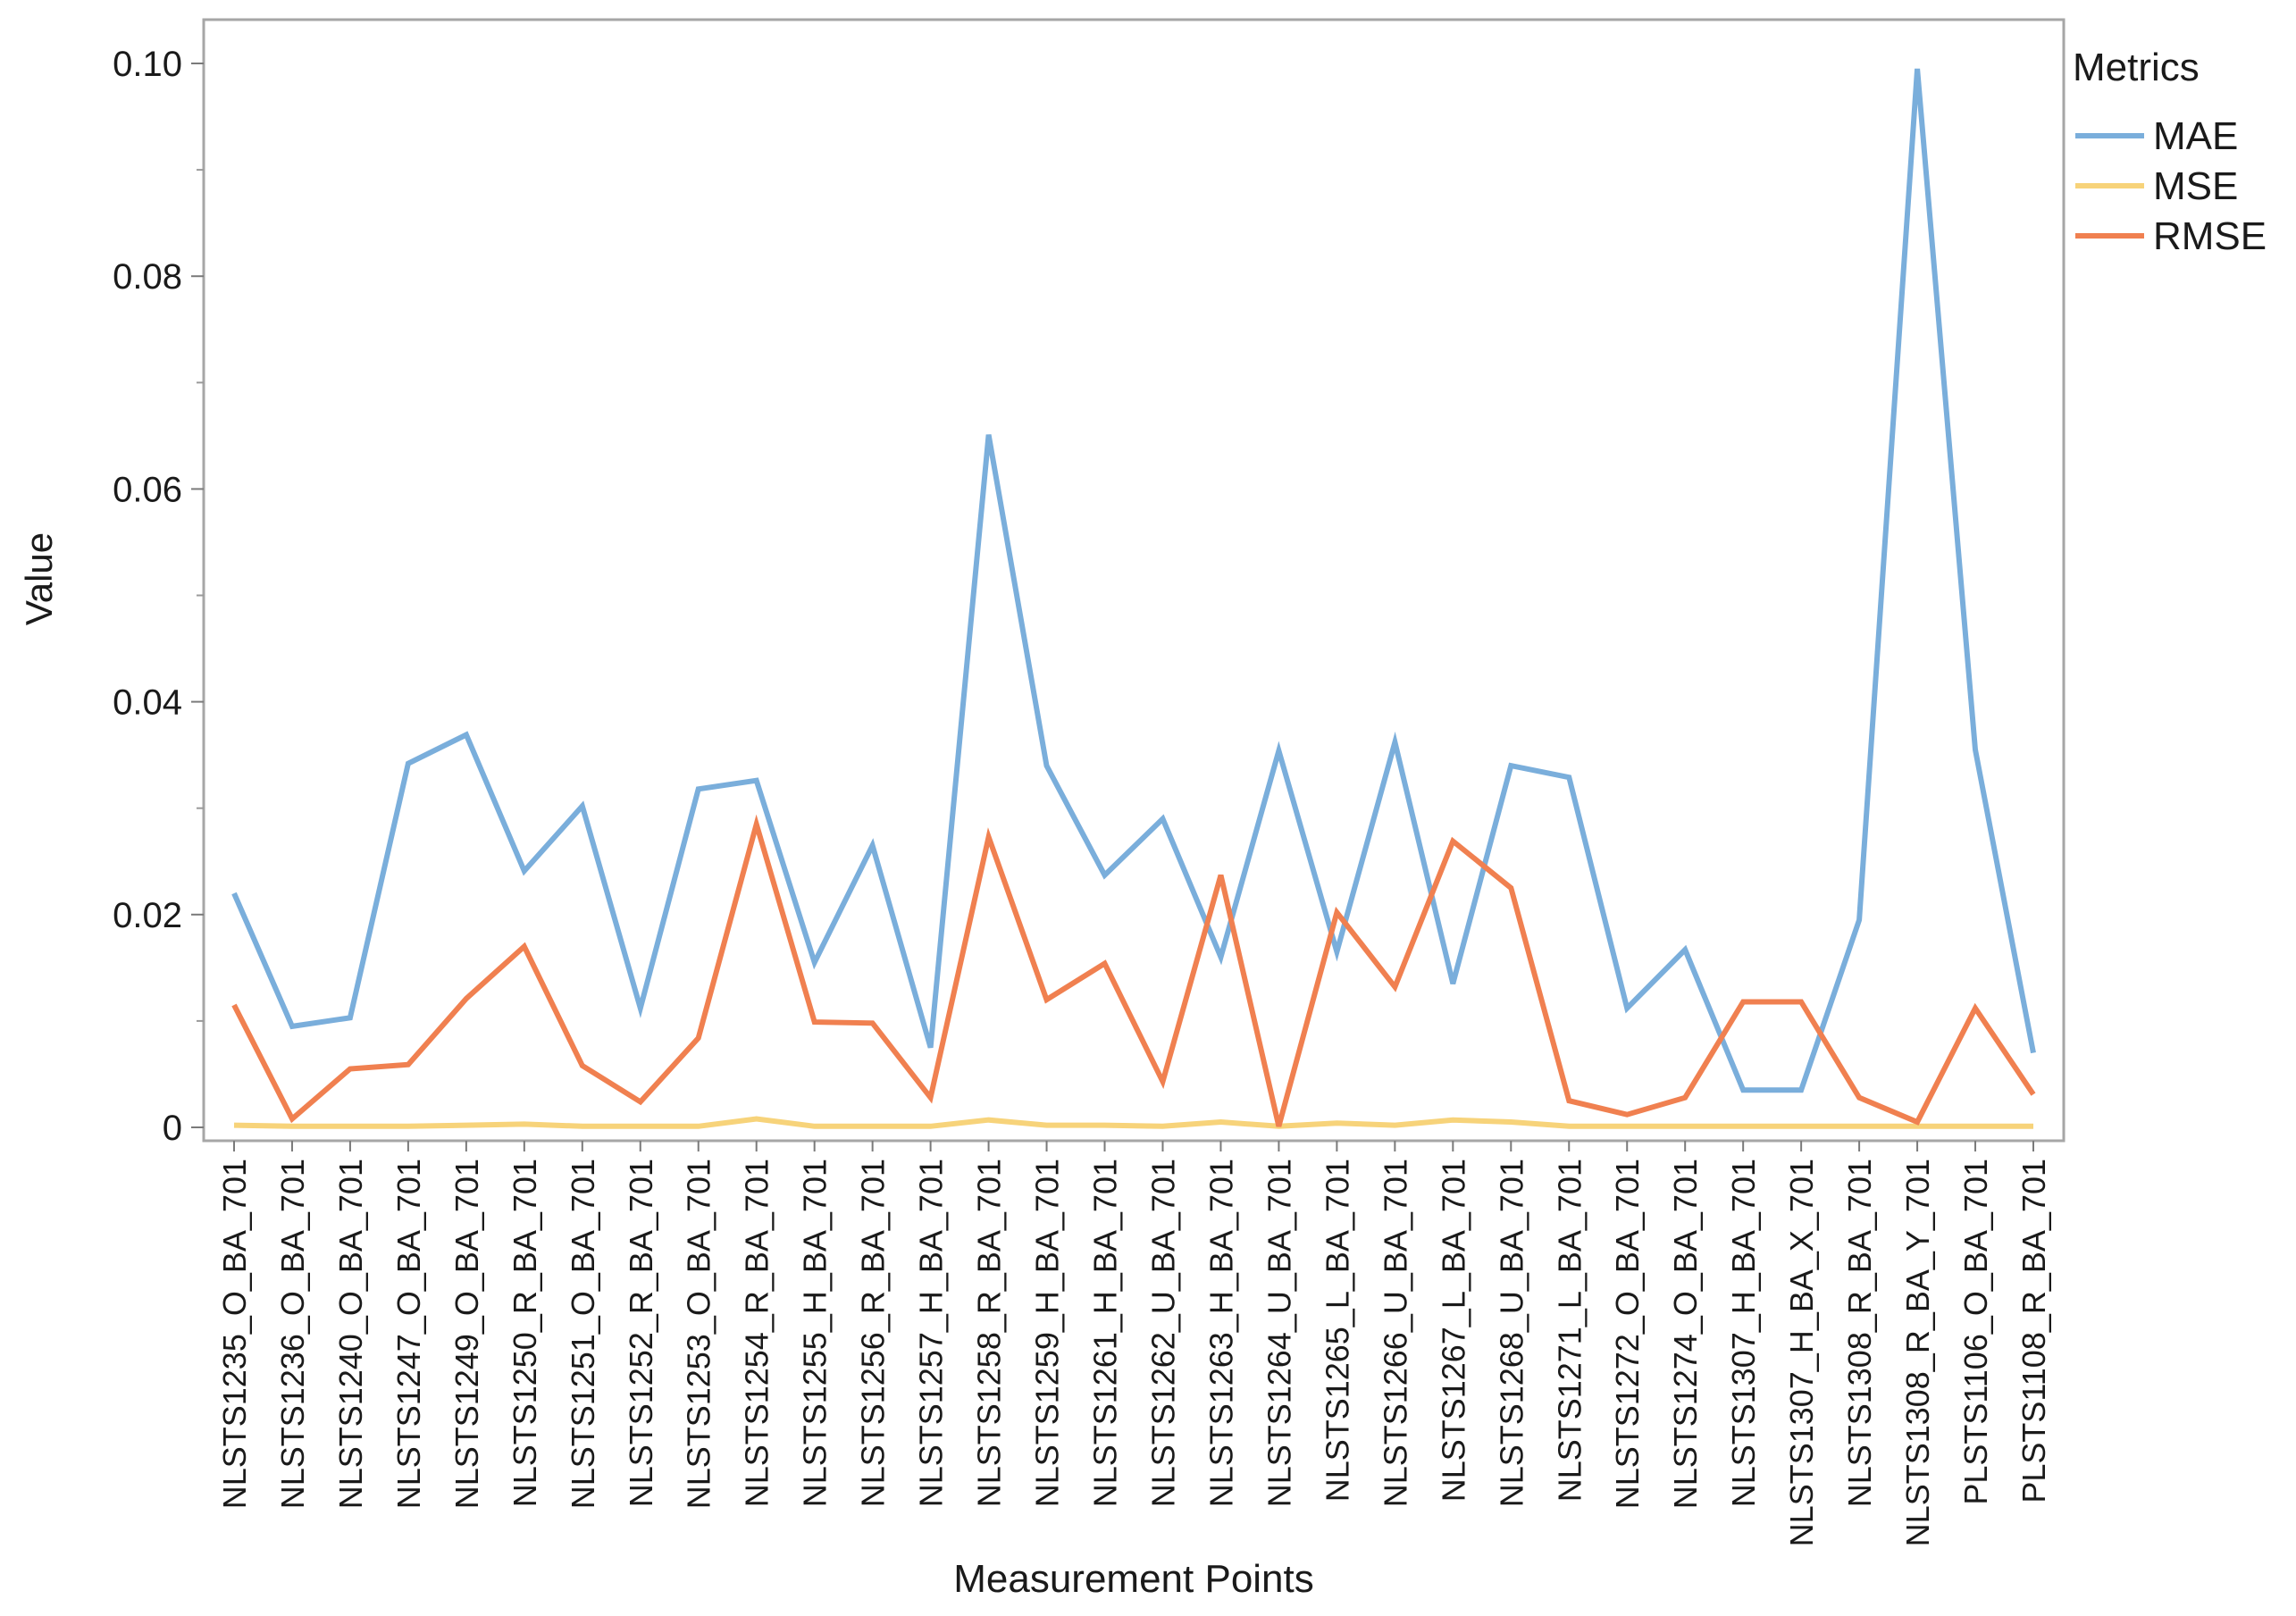 The height and width of the screenshot is (1616, 2296). Describe the element at coordinates (147, 703) in the screenshot. I see `y-tick-label: 0.04` at that location.